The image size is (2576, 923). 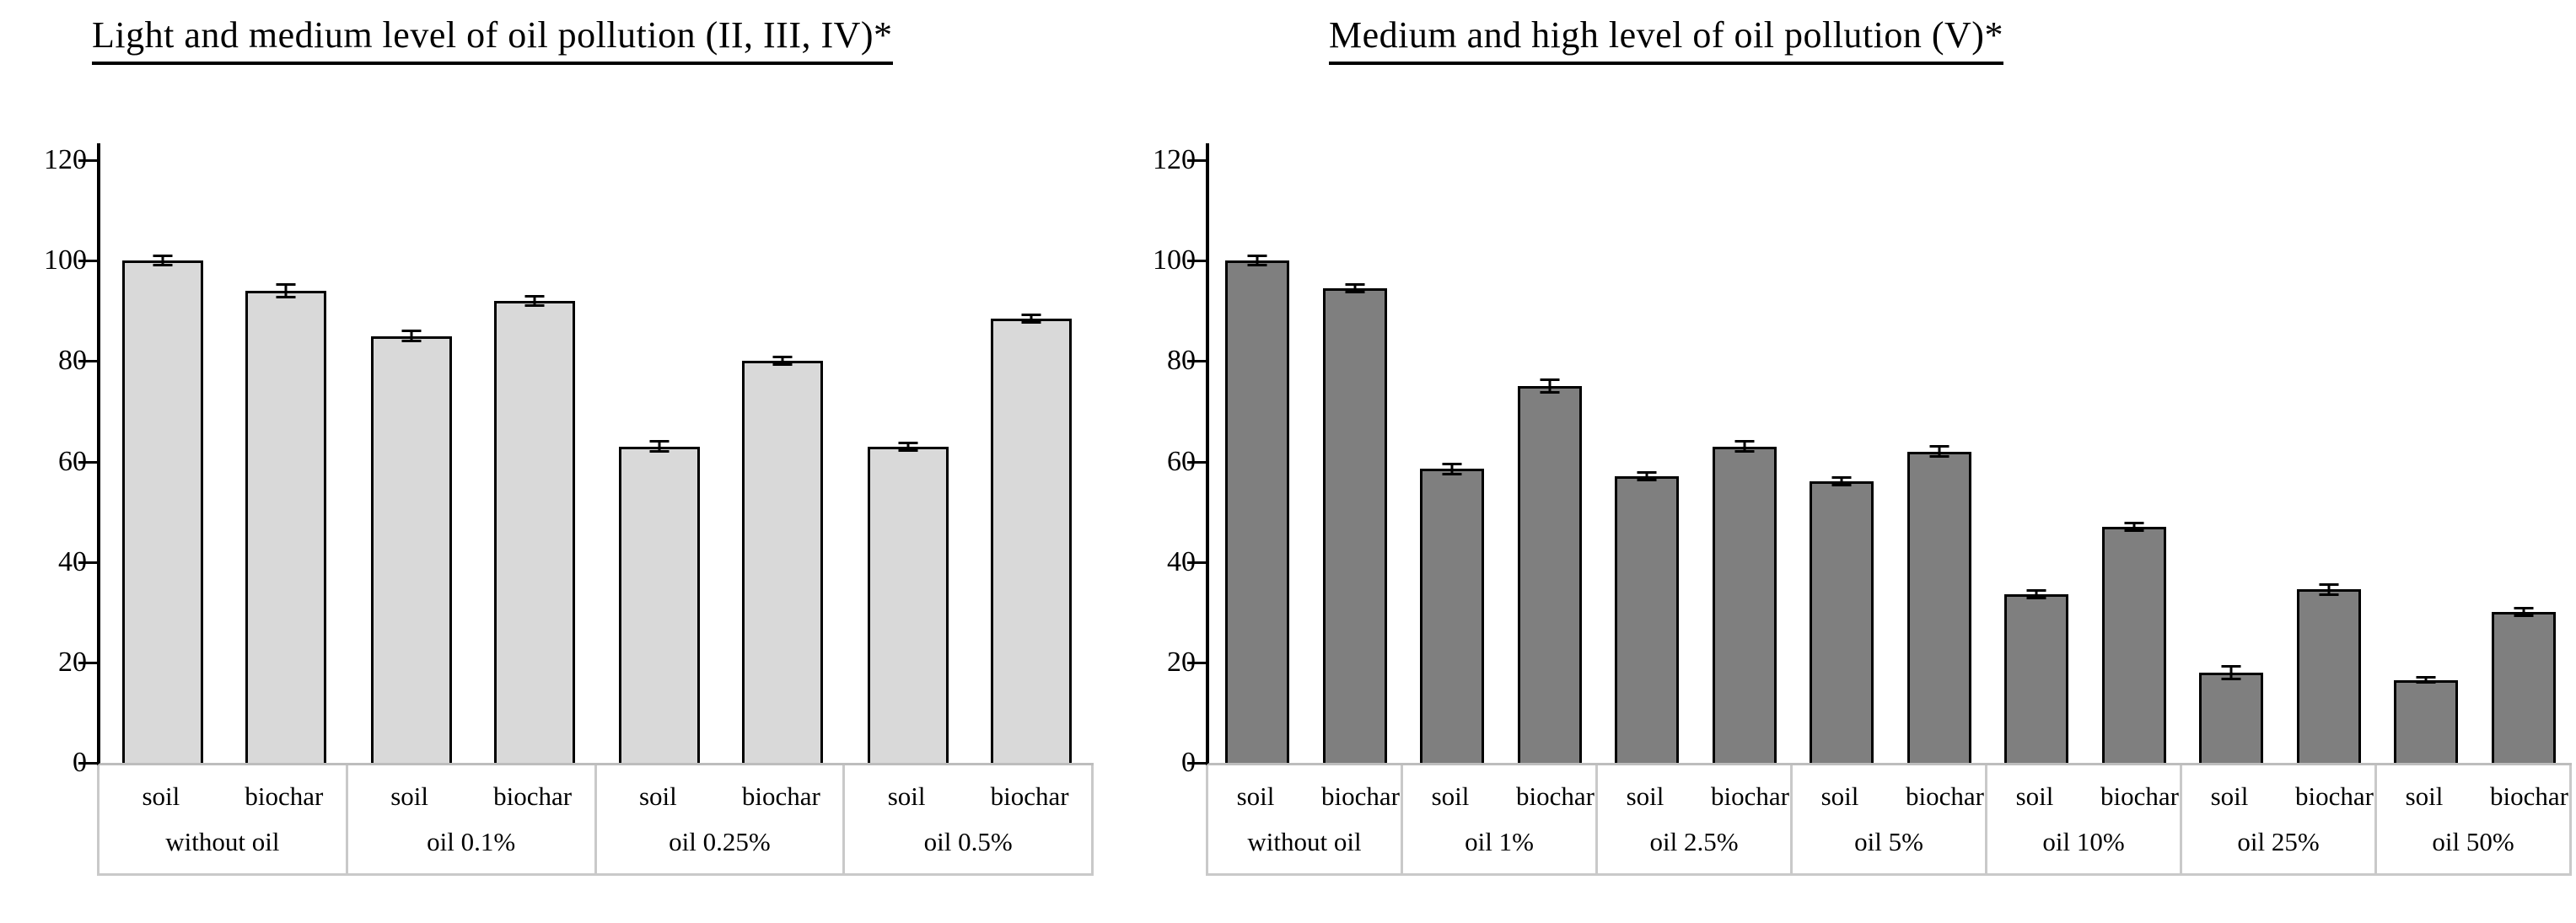 What do you see at coordinates (2279, 819) in the screenshot?
I see `group-label-cell: soil biochar oil 25%` at bounding box center [2279, 819].